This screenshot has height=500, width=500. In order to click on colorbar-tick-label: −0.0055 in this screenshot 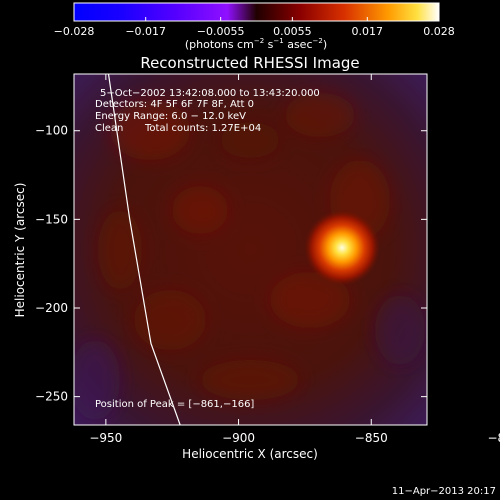, I will do `click(221, 31)`.